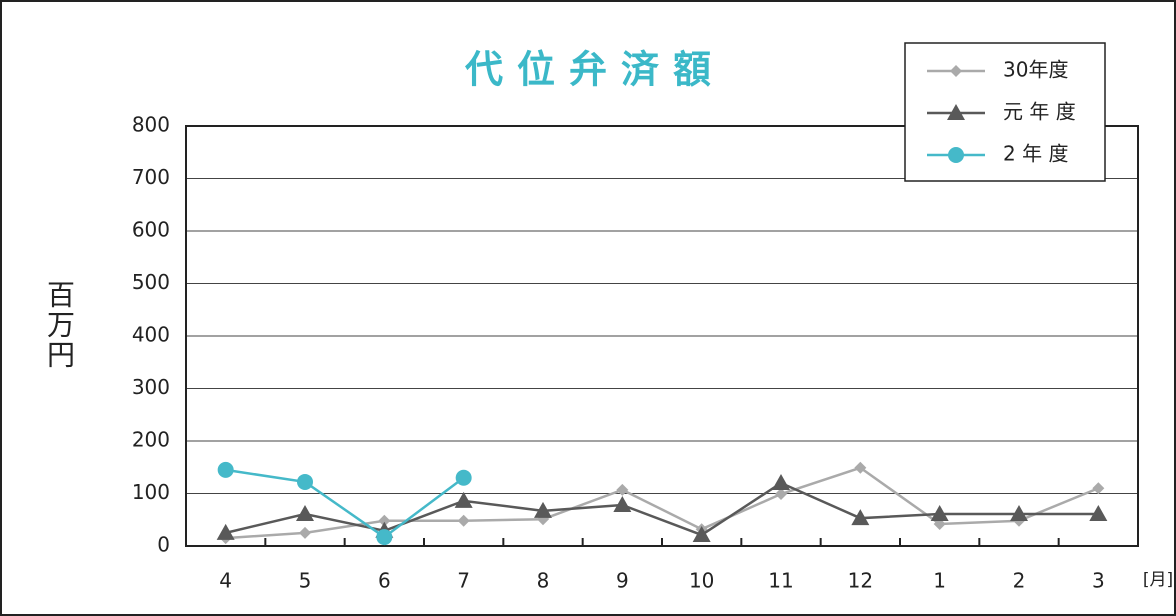  What do you see at coordinates (1039, 112) in the screenshot?
I see `legend-label: 元 年 度` at bounding box center [1039, 112].